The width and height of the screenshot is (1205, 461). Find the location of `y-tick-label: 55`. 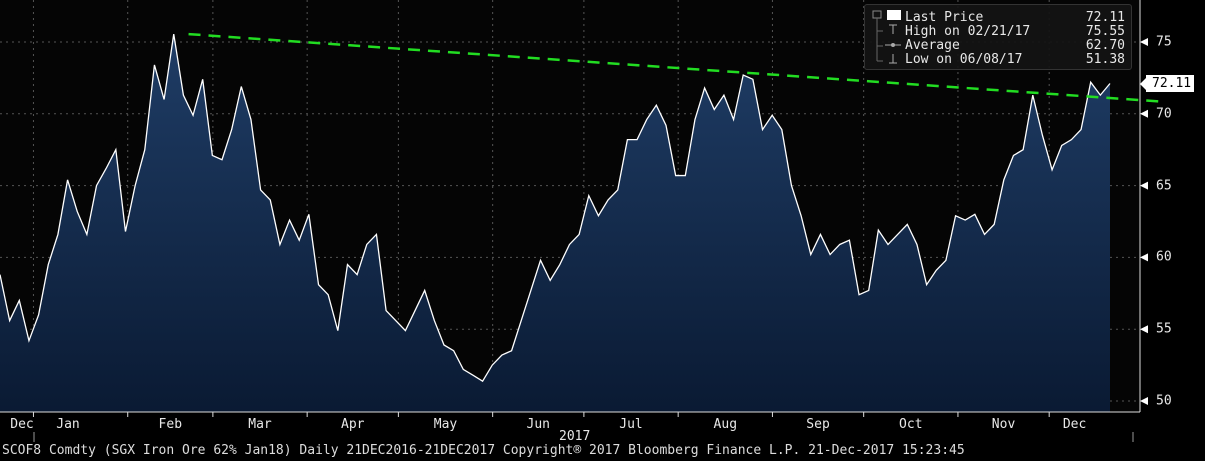

y-tick-label: 55 is located at coordinates (1164, 329).